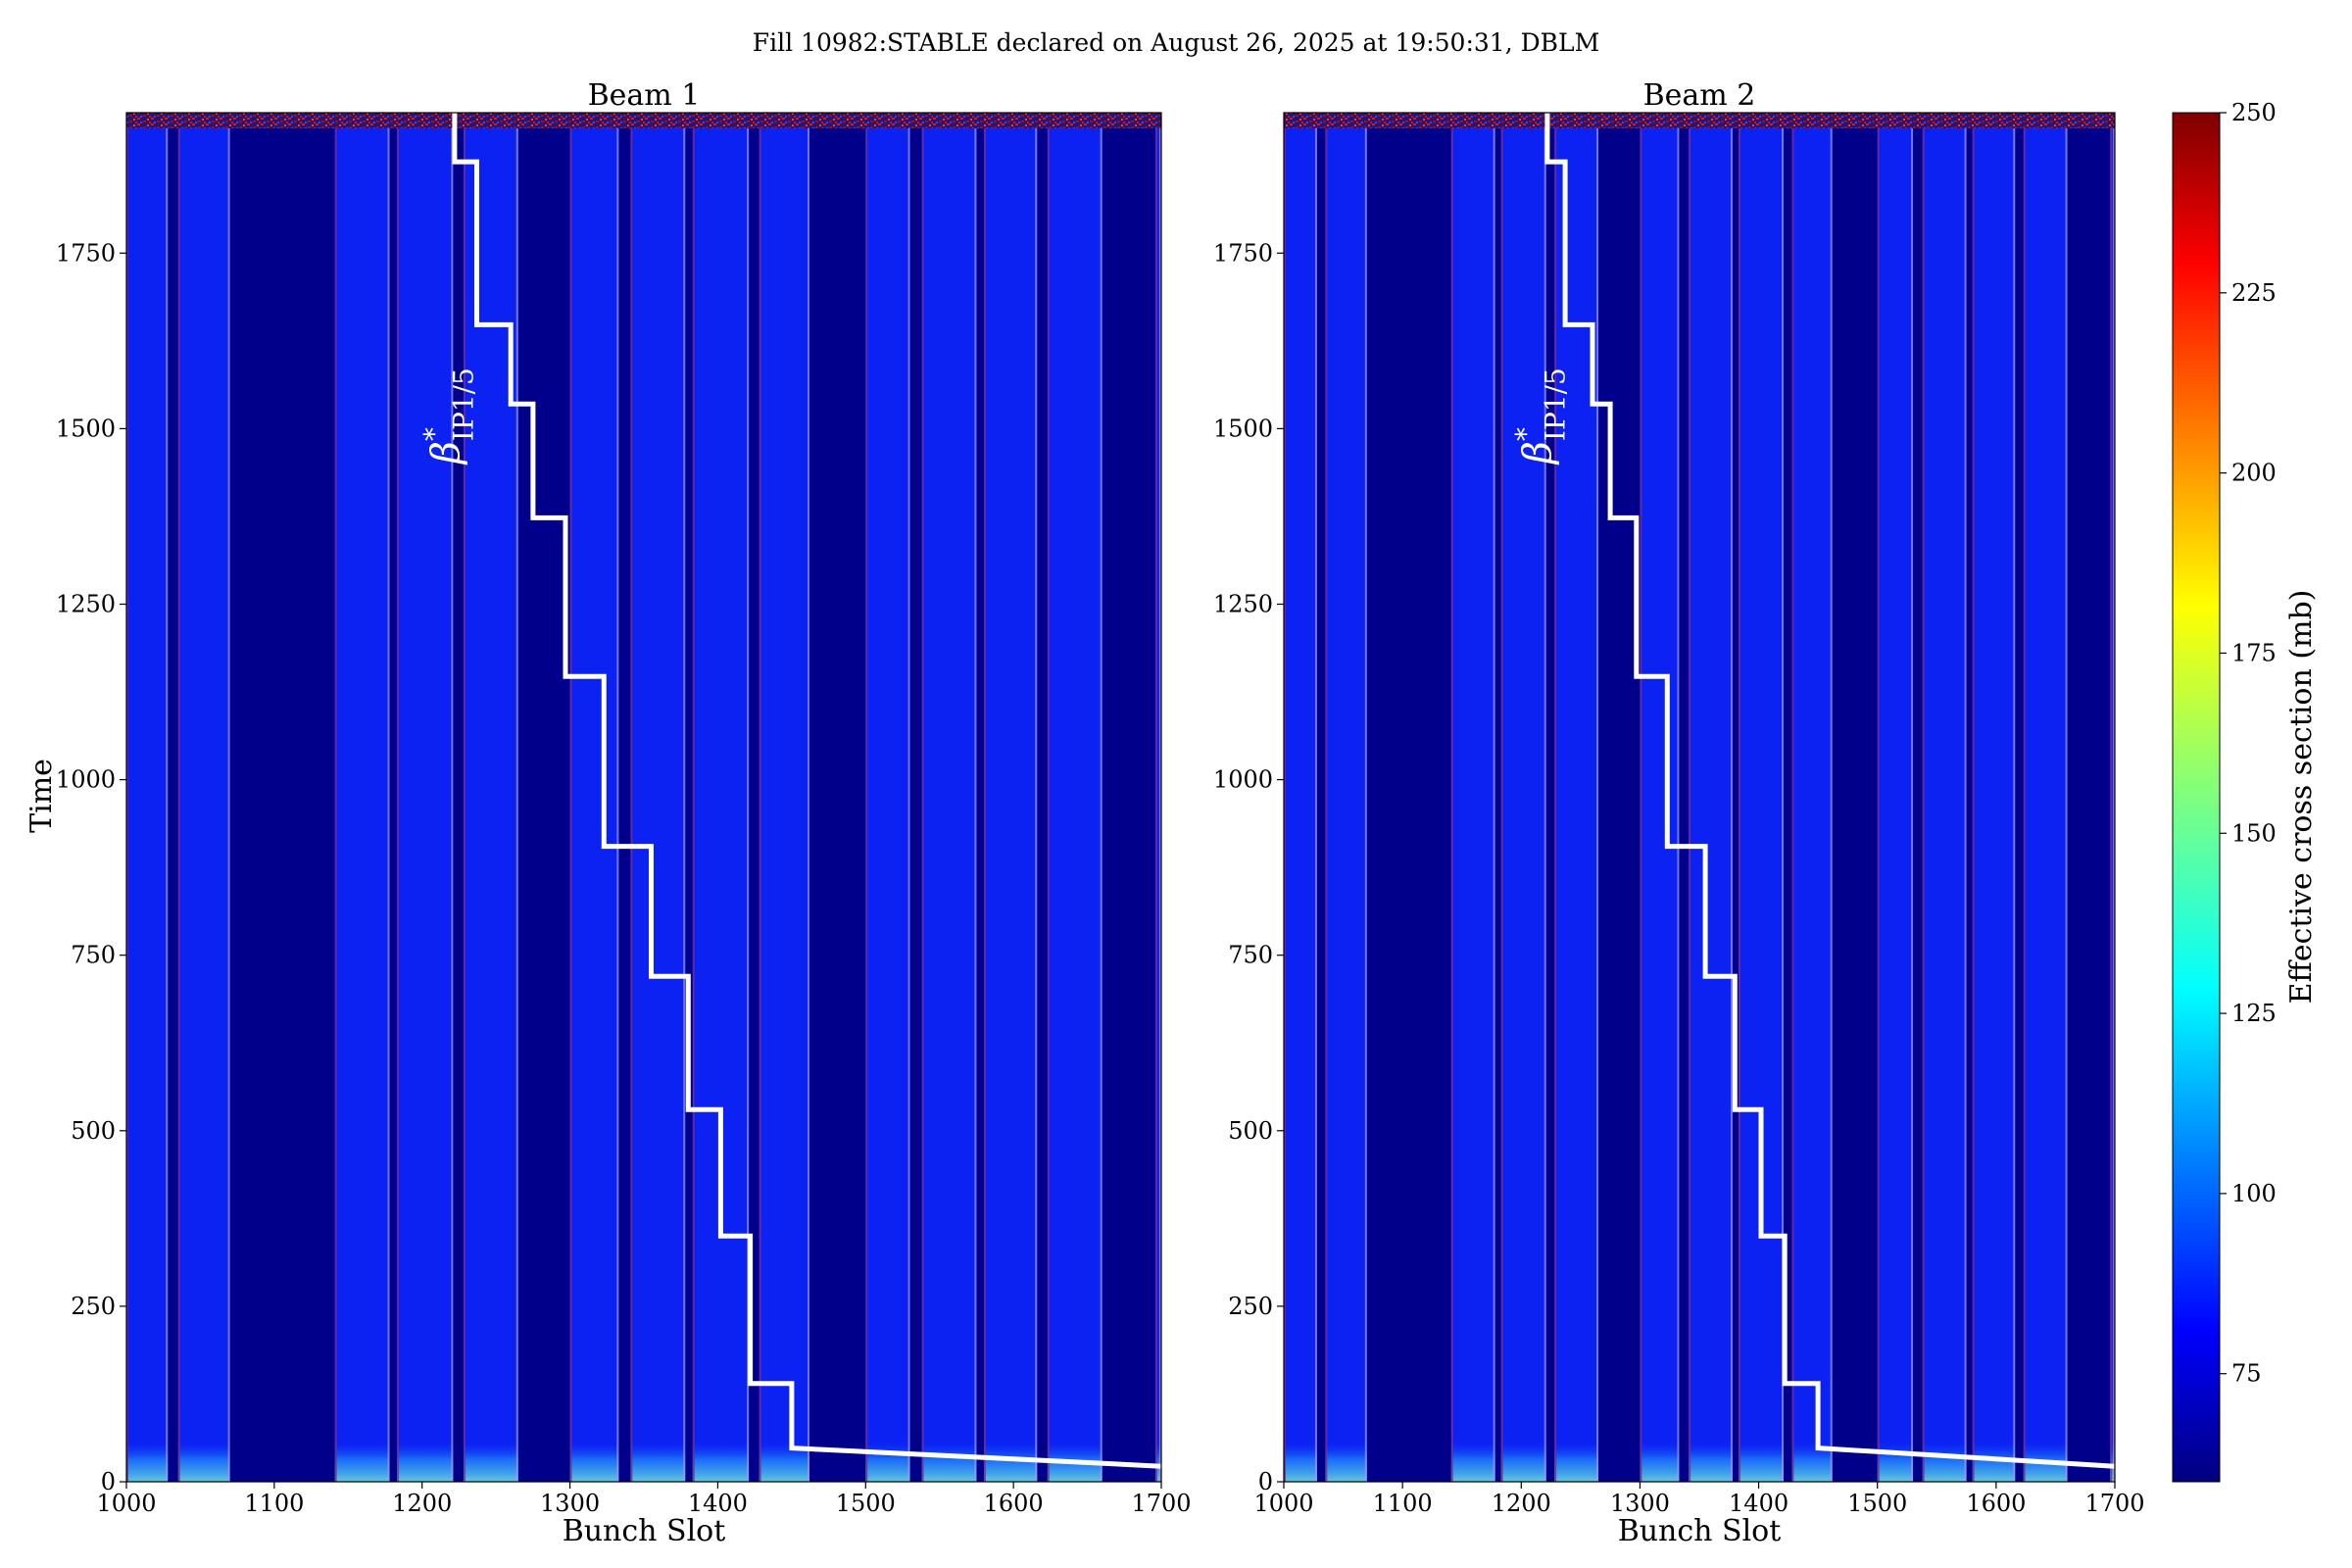 This screenshot has width=2352, height=1568. What do you see at coordinates (91, 867) in the screenshot?
I see `y-axis: 0 250 500 750 1000 1250 1500 1750` at bounding box center [91, 867].